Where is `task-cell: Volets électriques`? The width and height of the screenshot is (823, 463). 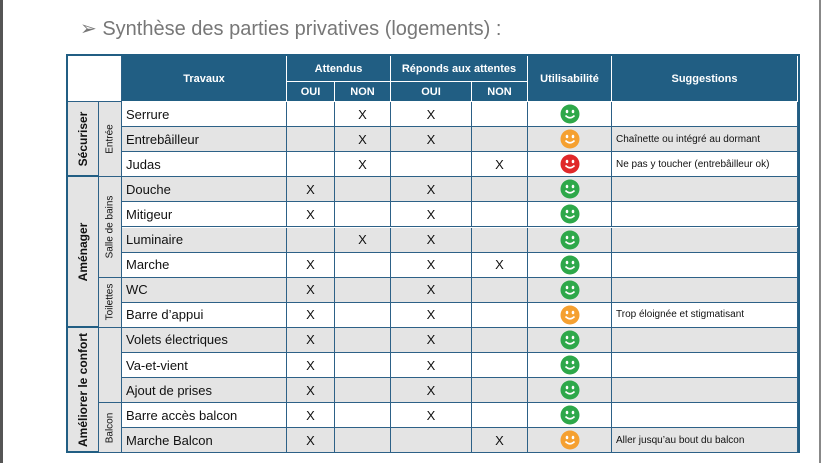
task-cell: Volets électriques is located at coordinates (204, 340).